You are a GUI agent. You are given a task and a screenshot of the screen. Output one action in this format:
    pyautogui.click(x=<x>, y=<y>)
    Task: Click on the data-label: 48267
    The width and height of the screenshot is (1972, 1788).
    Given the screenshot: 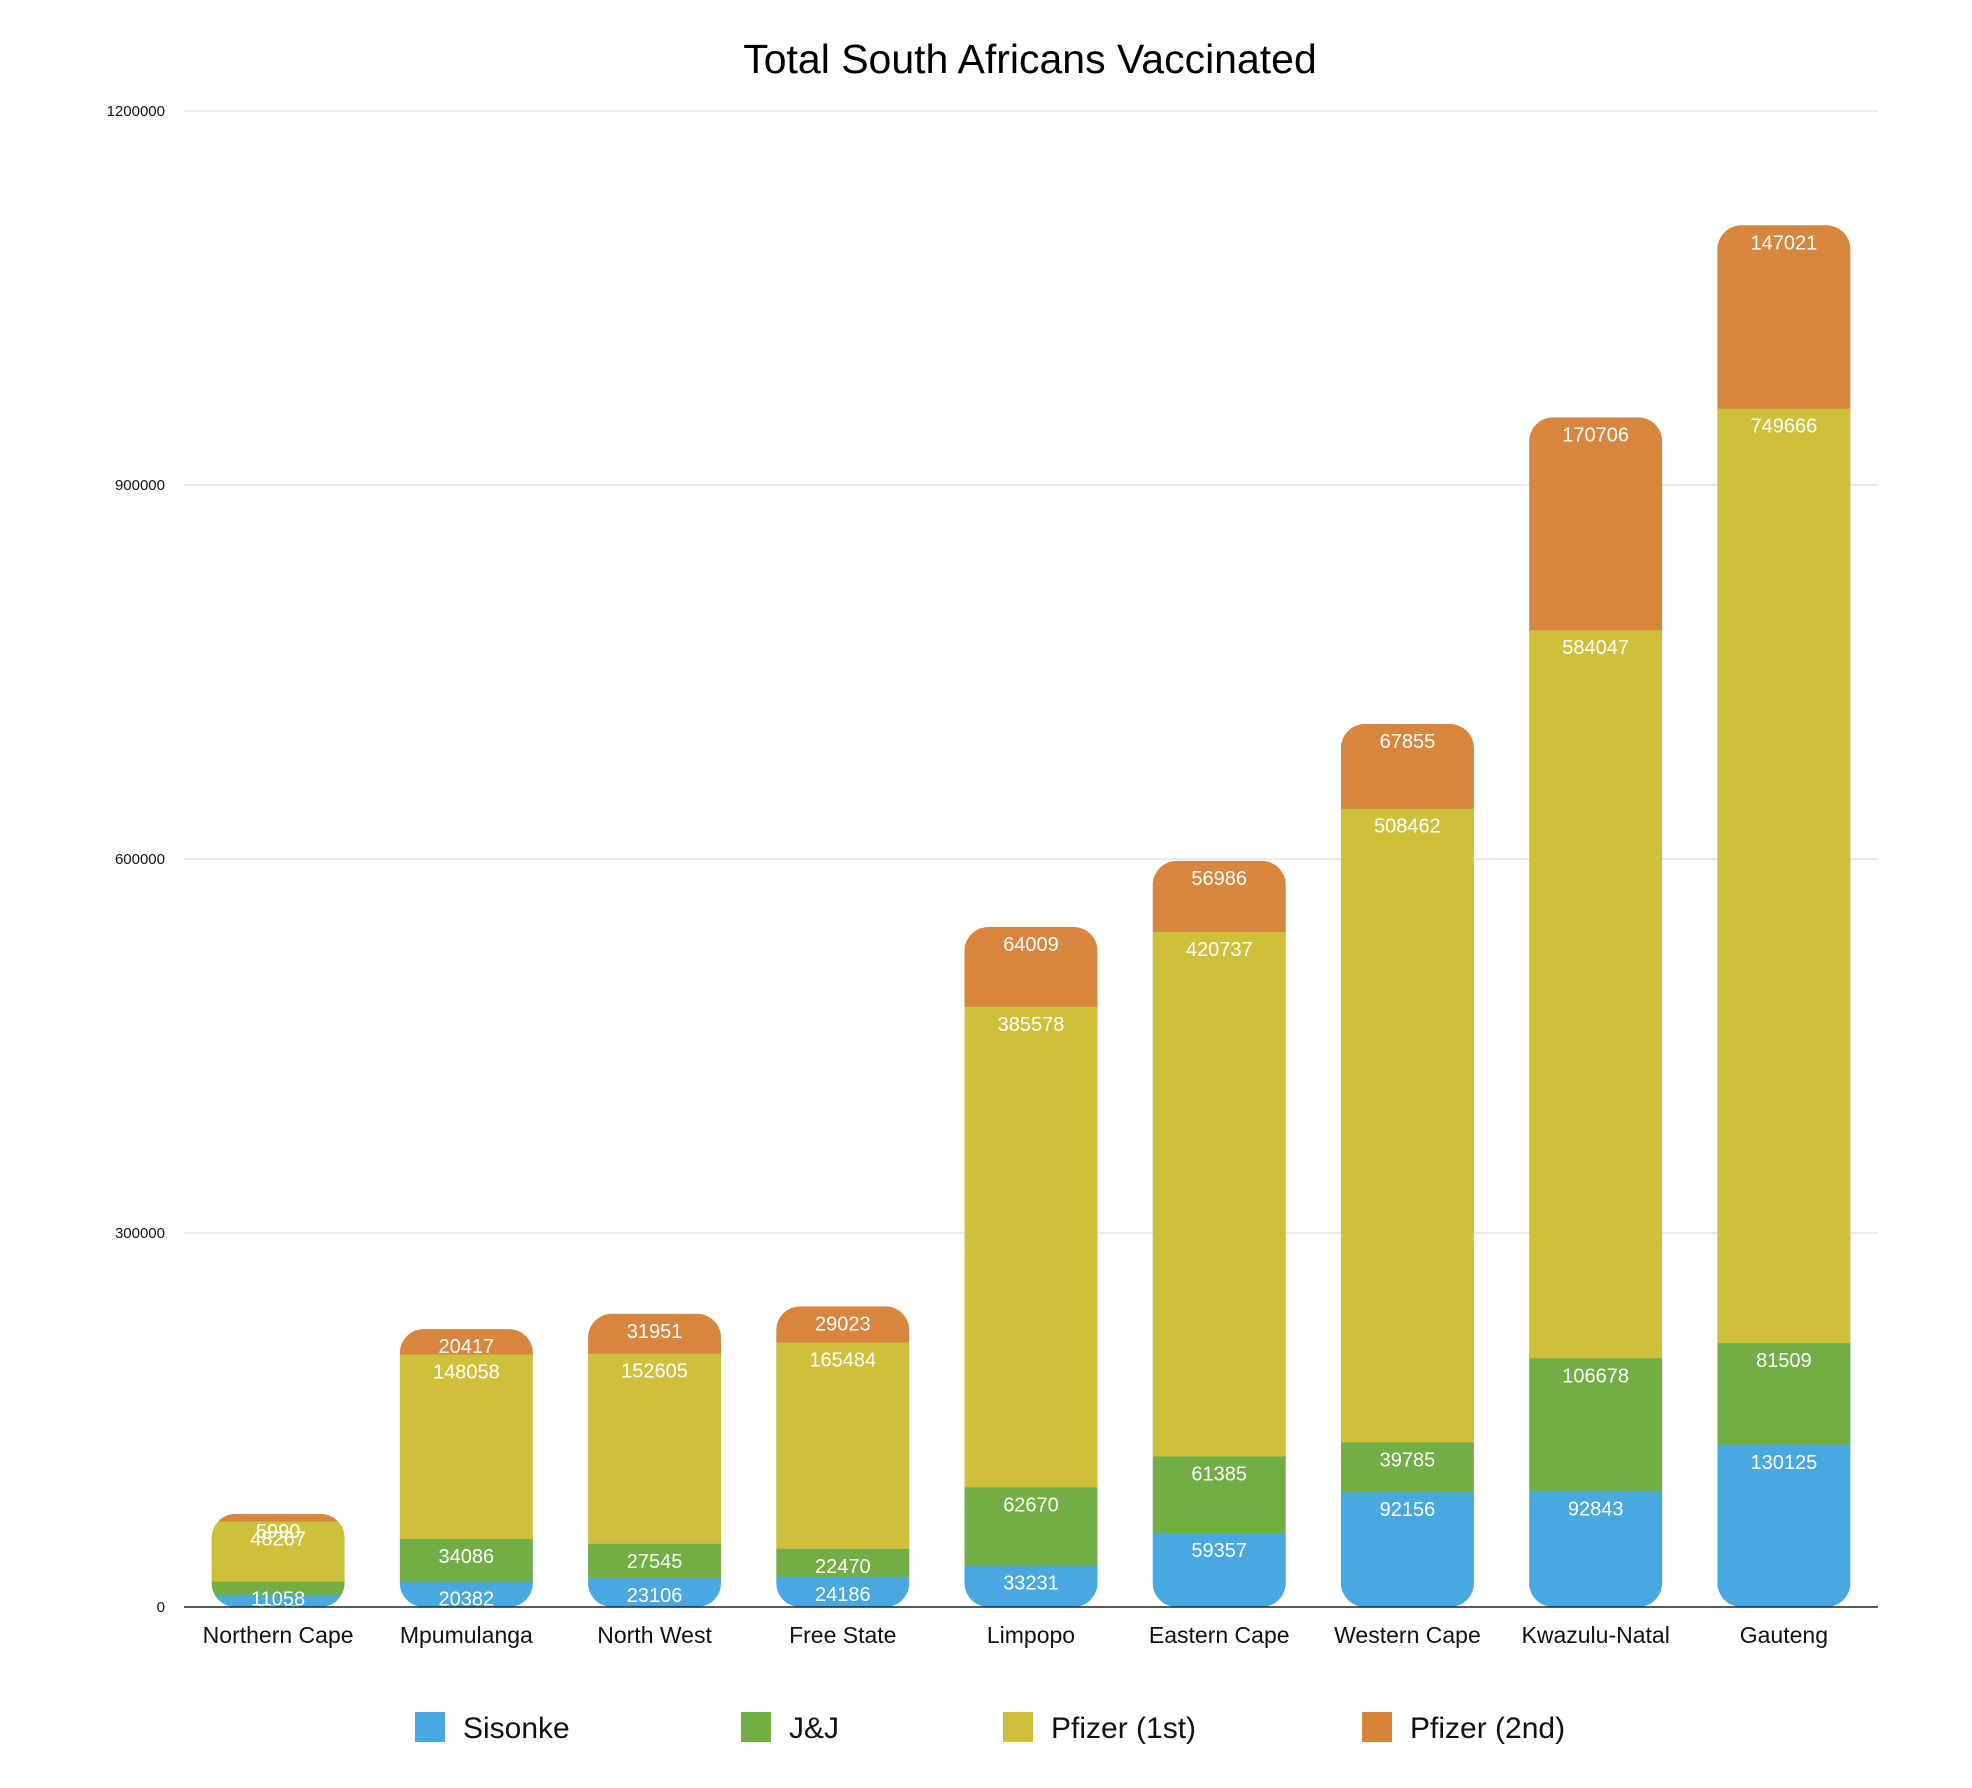 What is the action you would take?
    pyautogui.click(x=278, y=1539)
    